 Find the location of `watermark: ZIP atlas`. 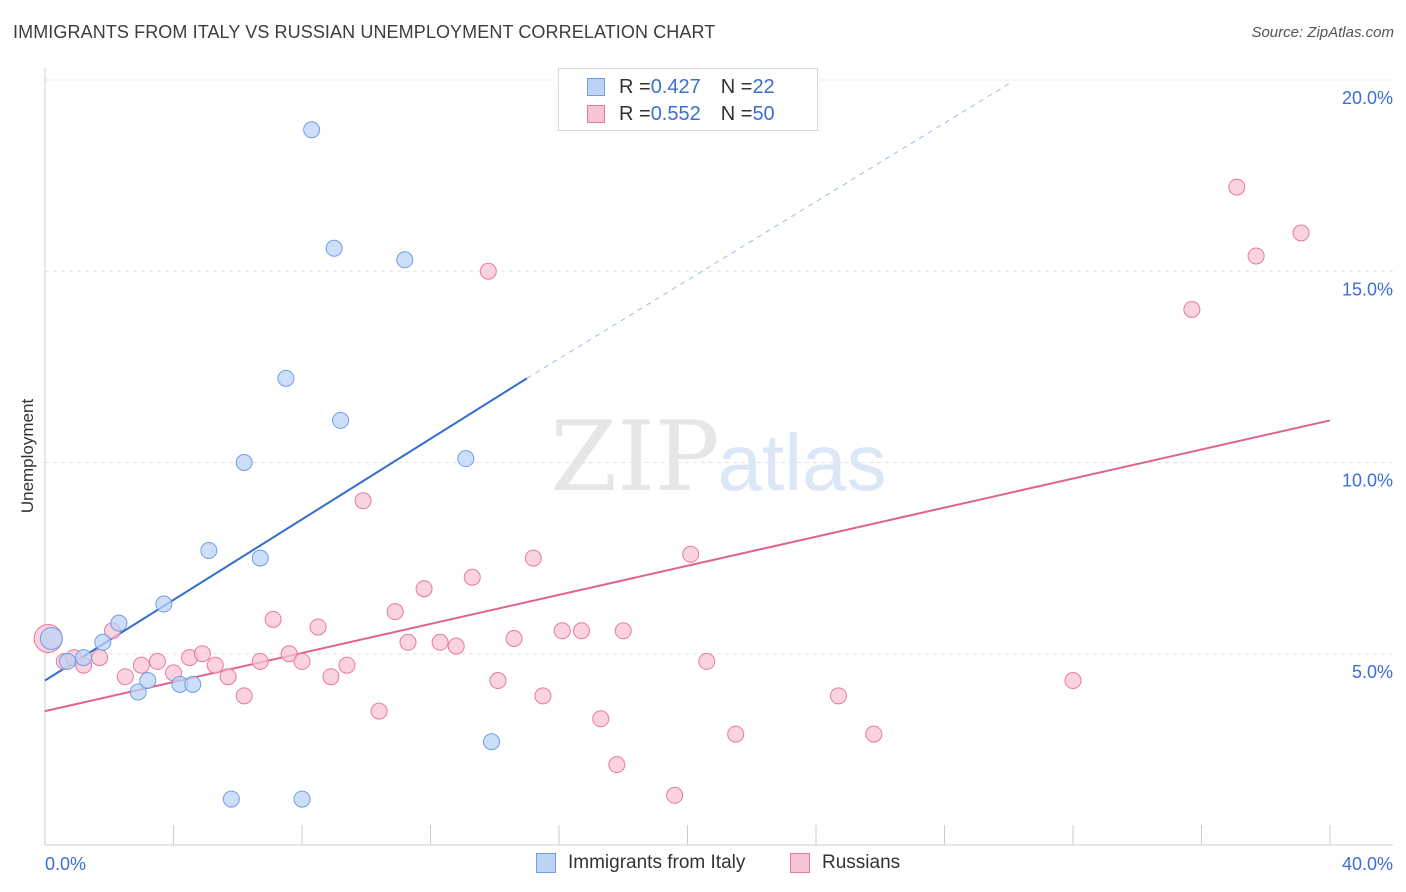

watermark: ZIP atlas is located at coordinates (718, 457).